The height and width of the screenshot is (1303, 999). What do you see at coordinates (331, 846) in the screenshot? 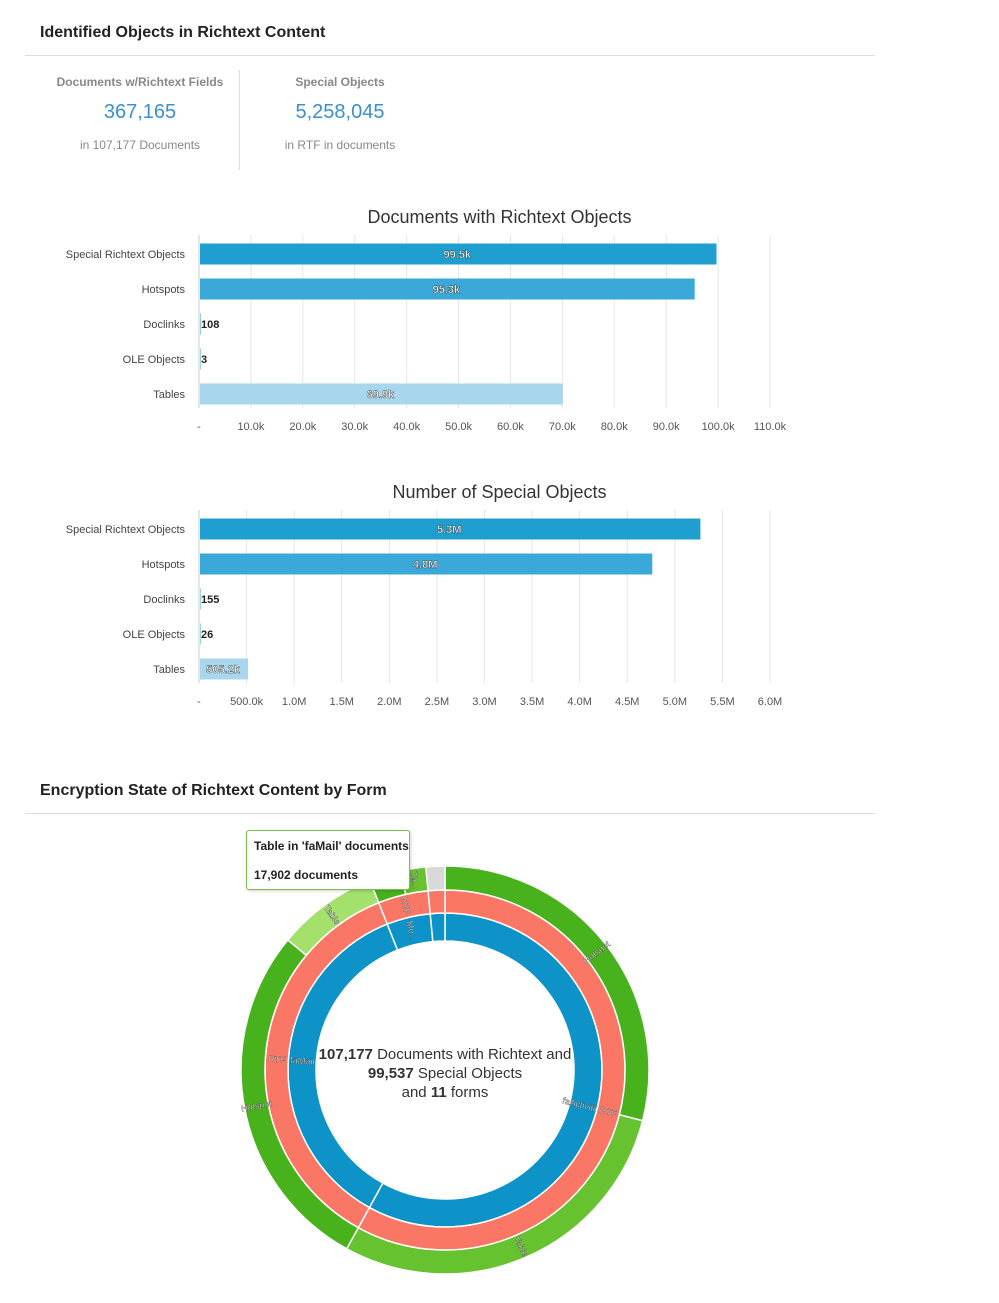
I see `tooltip-title: Table in 'faMail' documents` at bounding box center [331, 846].